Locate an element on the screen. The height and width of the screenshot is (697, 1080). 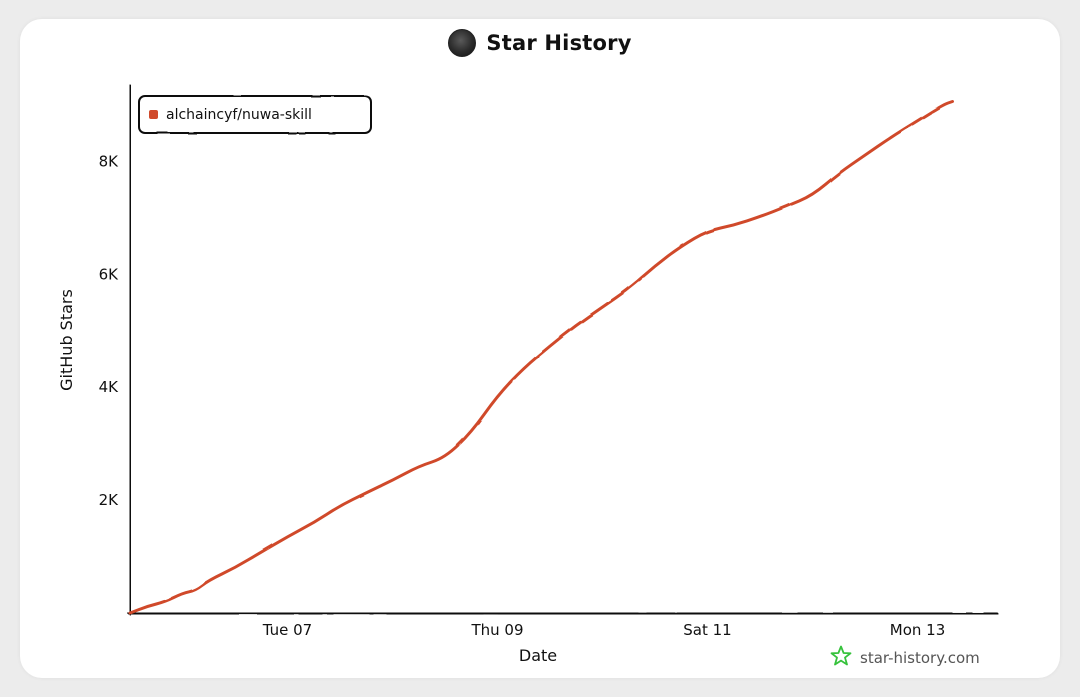
chart-header: Star History is located at coordinates (540, 43).